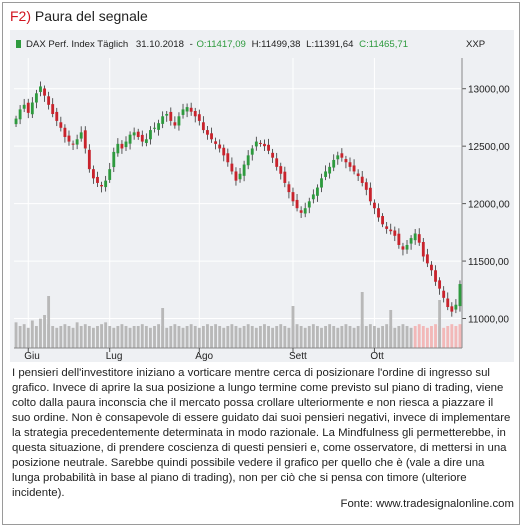 This screenshot has width=524, height=529. I want to click on legend-candle-icon, so click(18, 44).